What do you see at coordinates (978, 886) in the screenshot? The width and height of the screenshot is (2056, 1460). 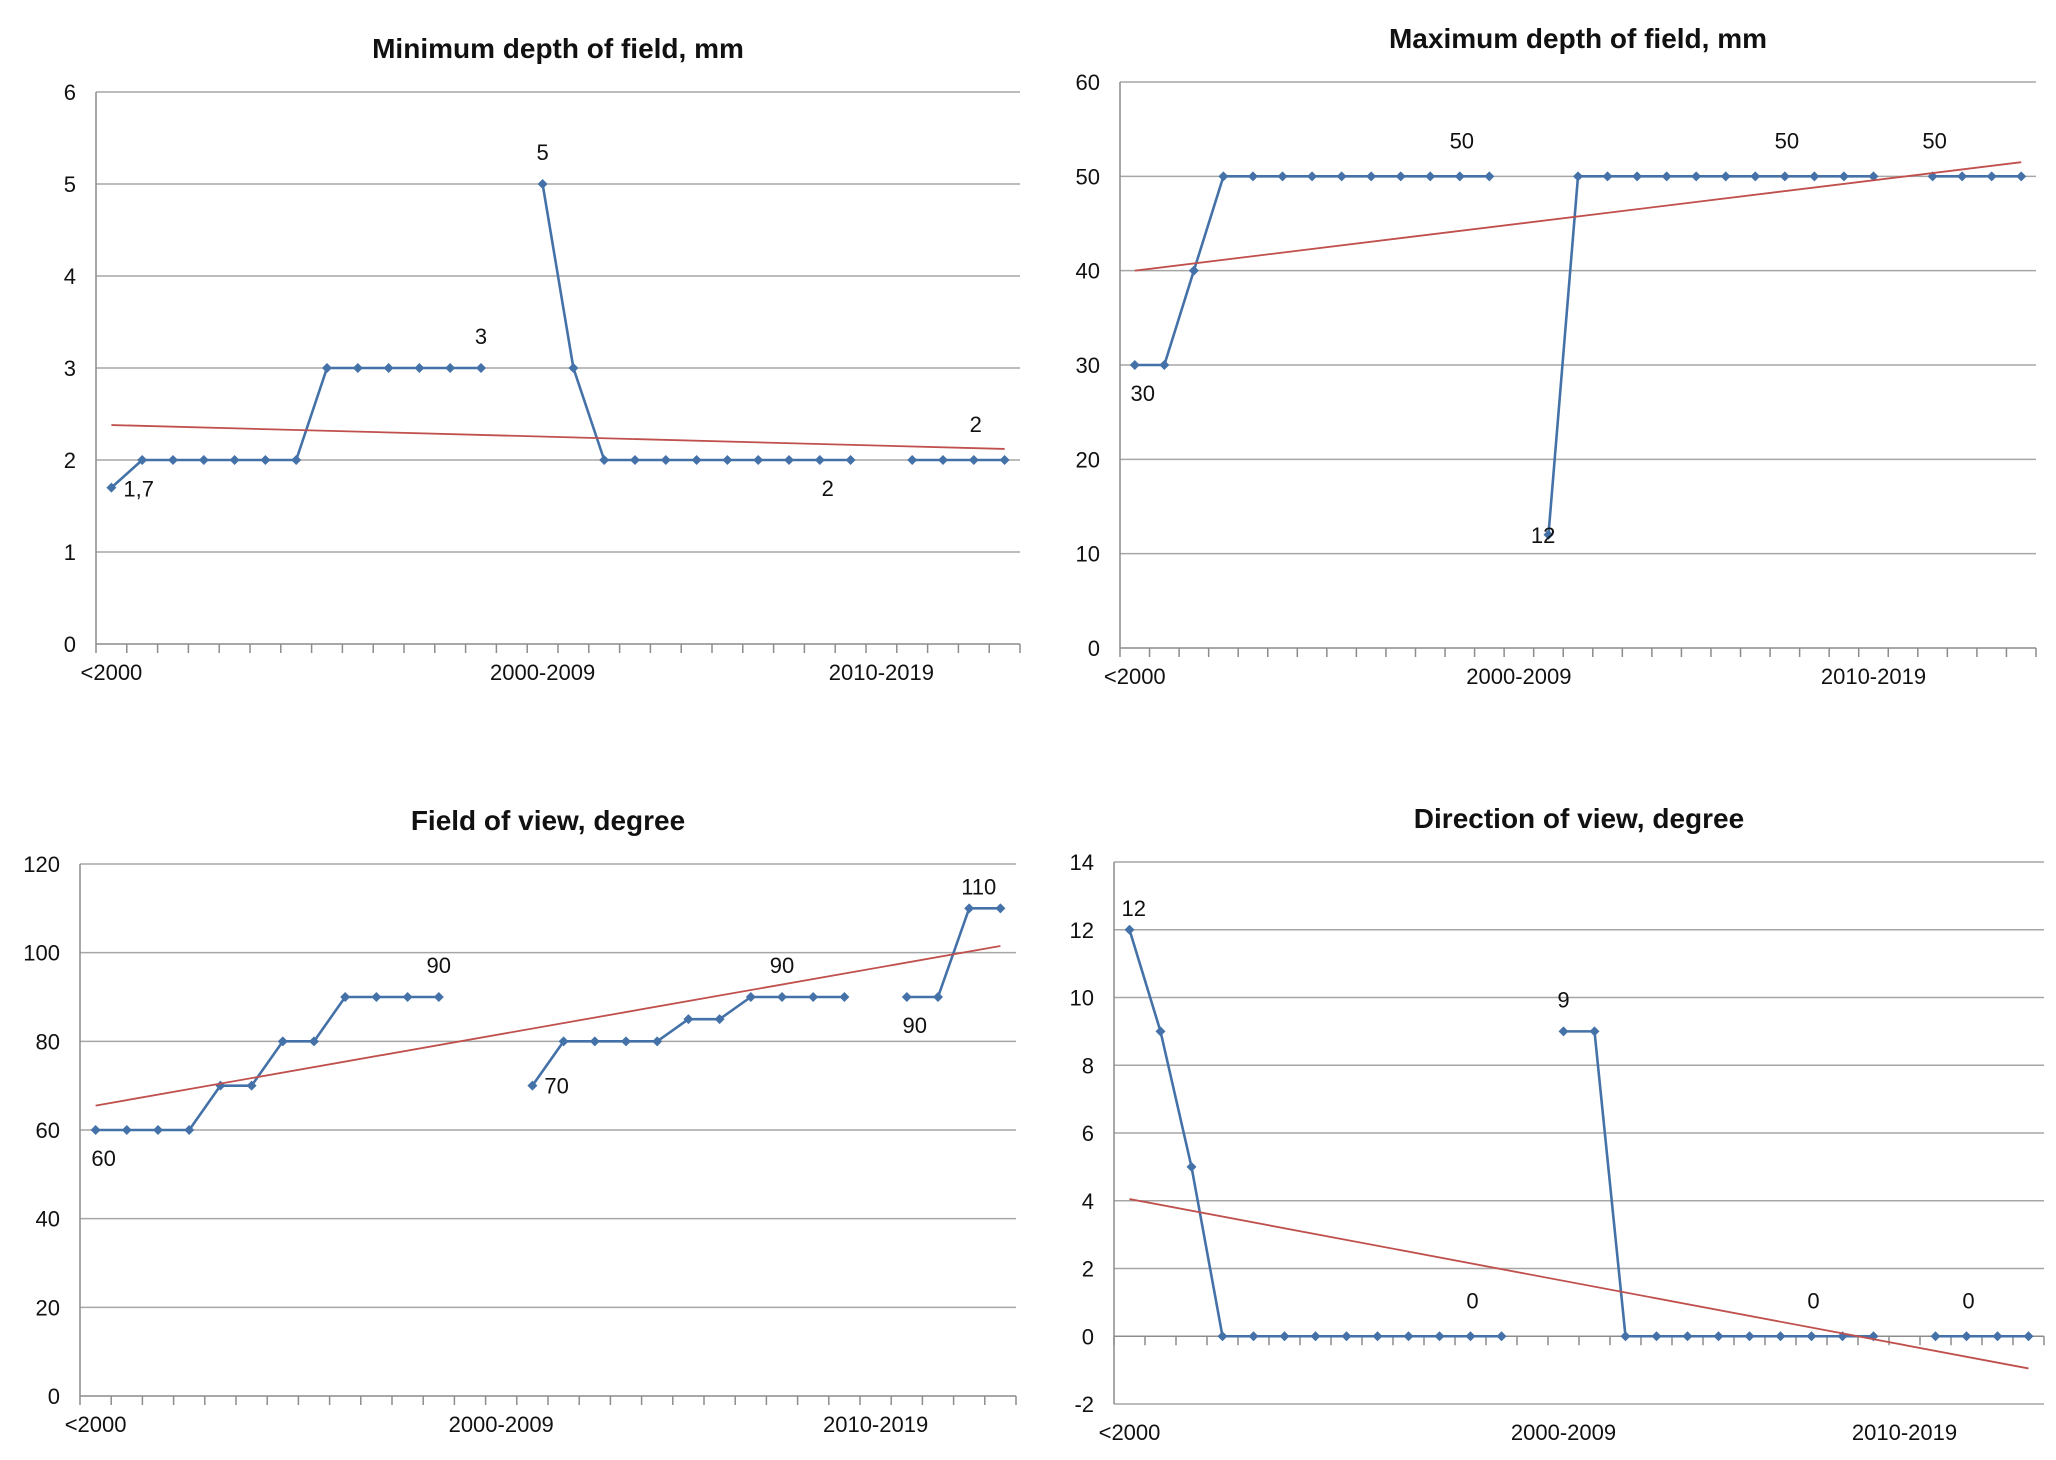 I see `data-label: 110` at bounding box center [978, 886].